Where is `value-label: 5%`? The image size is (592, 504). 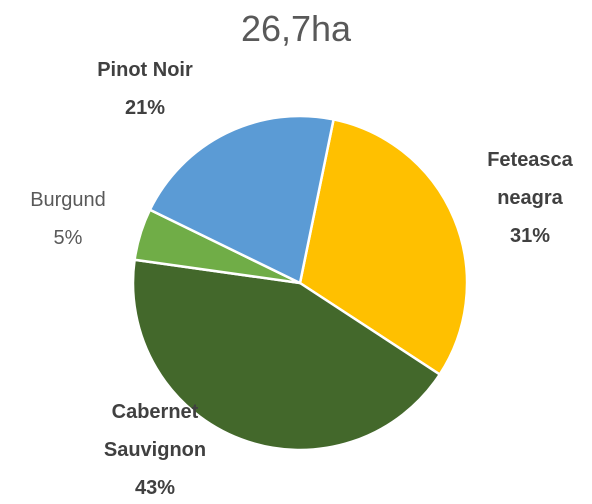
value-label: 5% is located at coordinates (68, 238).